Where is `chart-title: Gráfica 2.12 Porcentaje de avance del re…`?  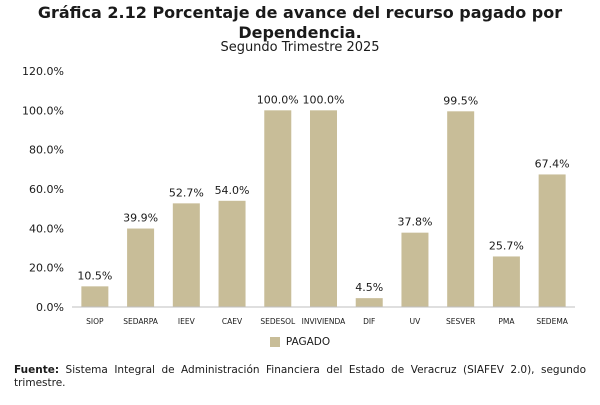 chart-title: Gráfica 2.12 Porcentaje de avance del re… is located at coordinates (300, 22).